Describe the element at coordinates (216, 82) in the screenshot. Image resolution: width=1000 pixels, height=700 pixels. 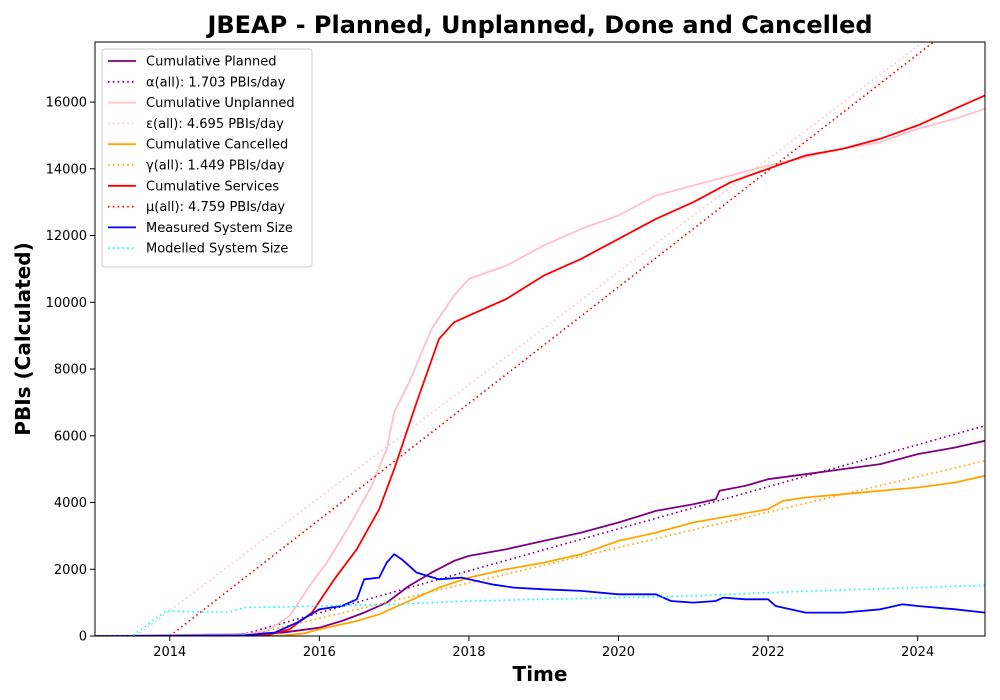
I see `legend-label: α(all): 1.703 PBIs/day` at that location.